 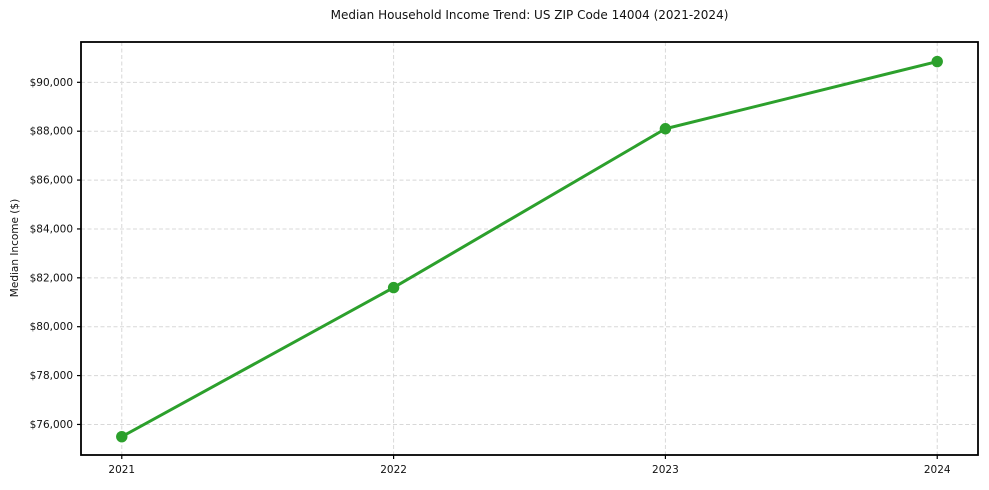 I want to click on y-tick-label: $88,000, so click(x=51, y=132).